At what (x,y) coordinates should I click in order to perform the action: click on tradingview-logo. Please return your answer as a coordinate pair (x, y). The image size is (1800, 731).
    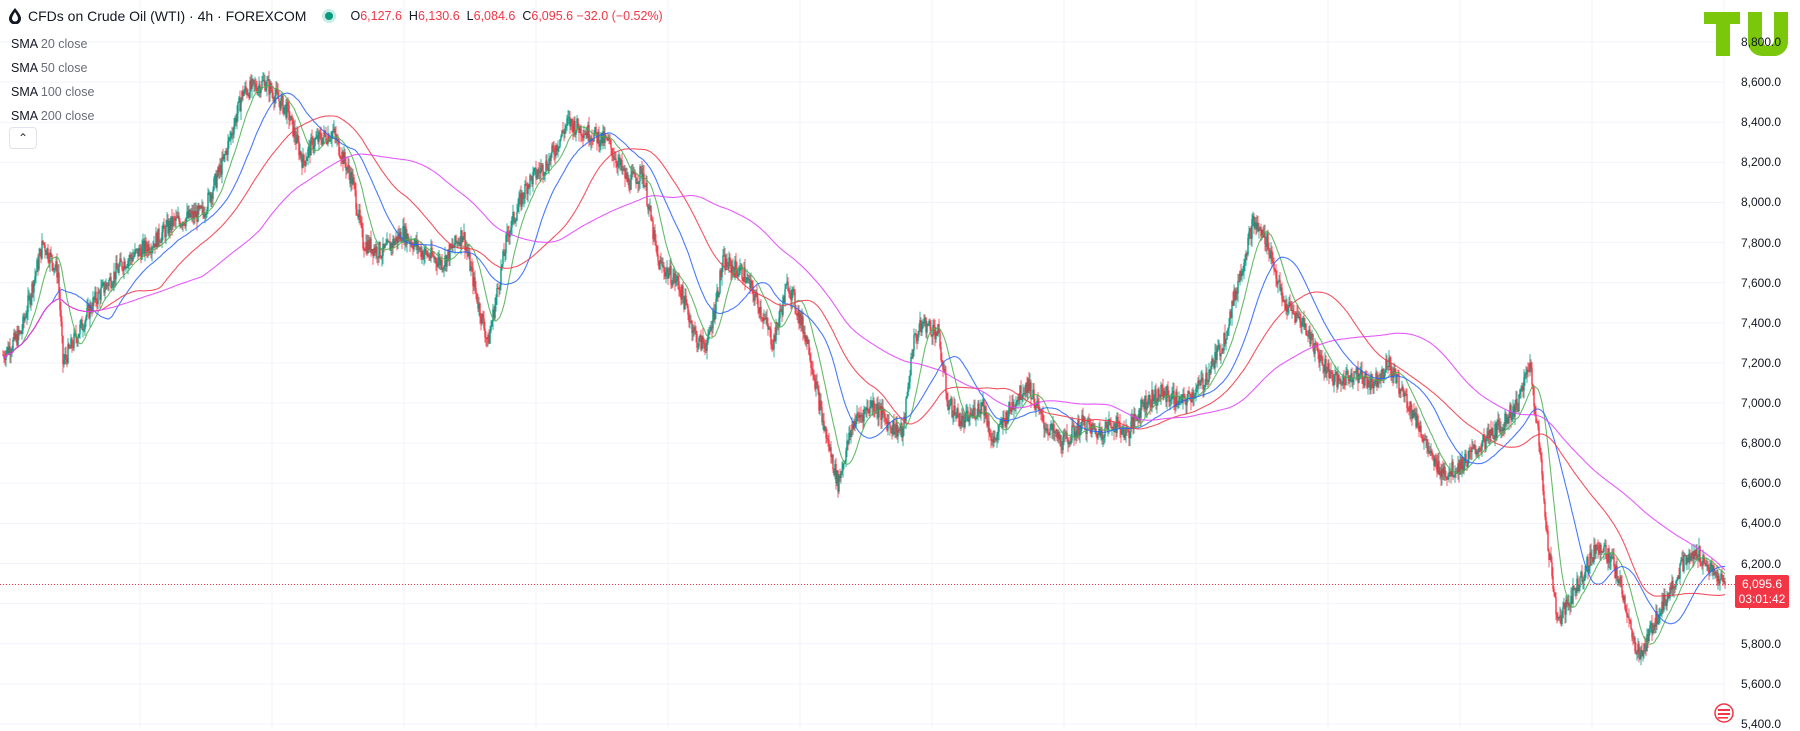
    Looking at the image, I should click on (1747, 34).